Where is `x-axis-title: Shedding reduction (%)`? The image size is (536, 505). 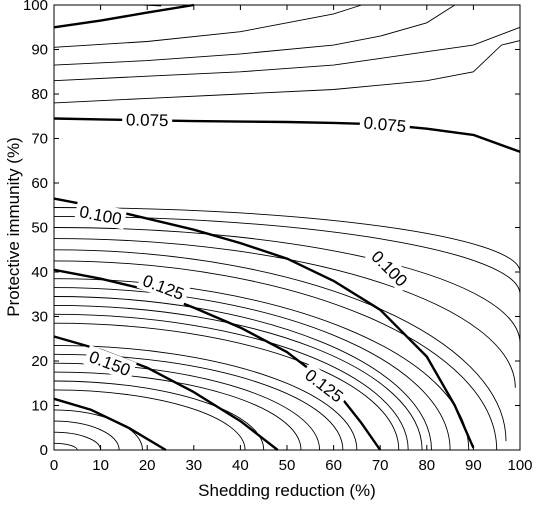
x-axis-title: Shedding reduction (%) is located at coordinates (287, 490).